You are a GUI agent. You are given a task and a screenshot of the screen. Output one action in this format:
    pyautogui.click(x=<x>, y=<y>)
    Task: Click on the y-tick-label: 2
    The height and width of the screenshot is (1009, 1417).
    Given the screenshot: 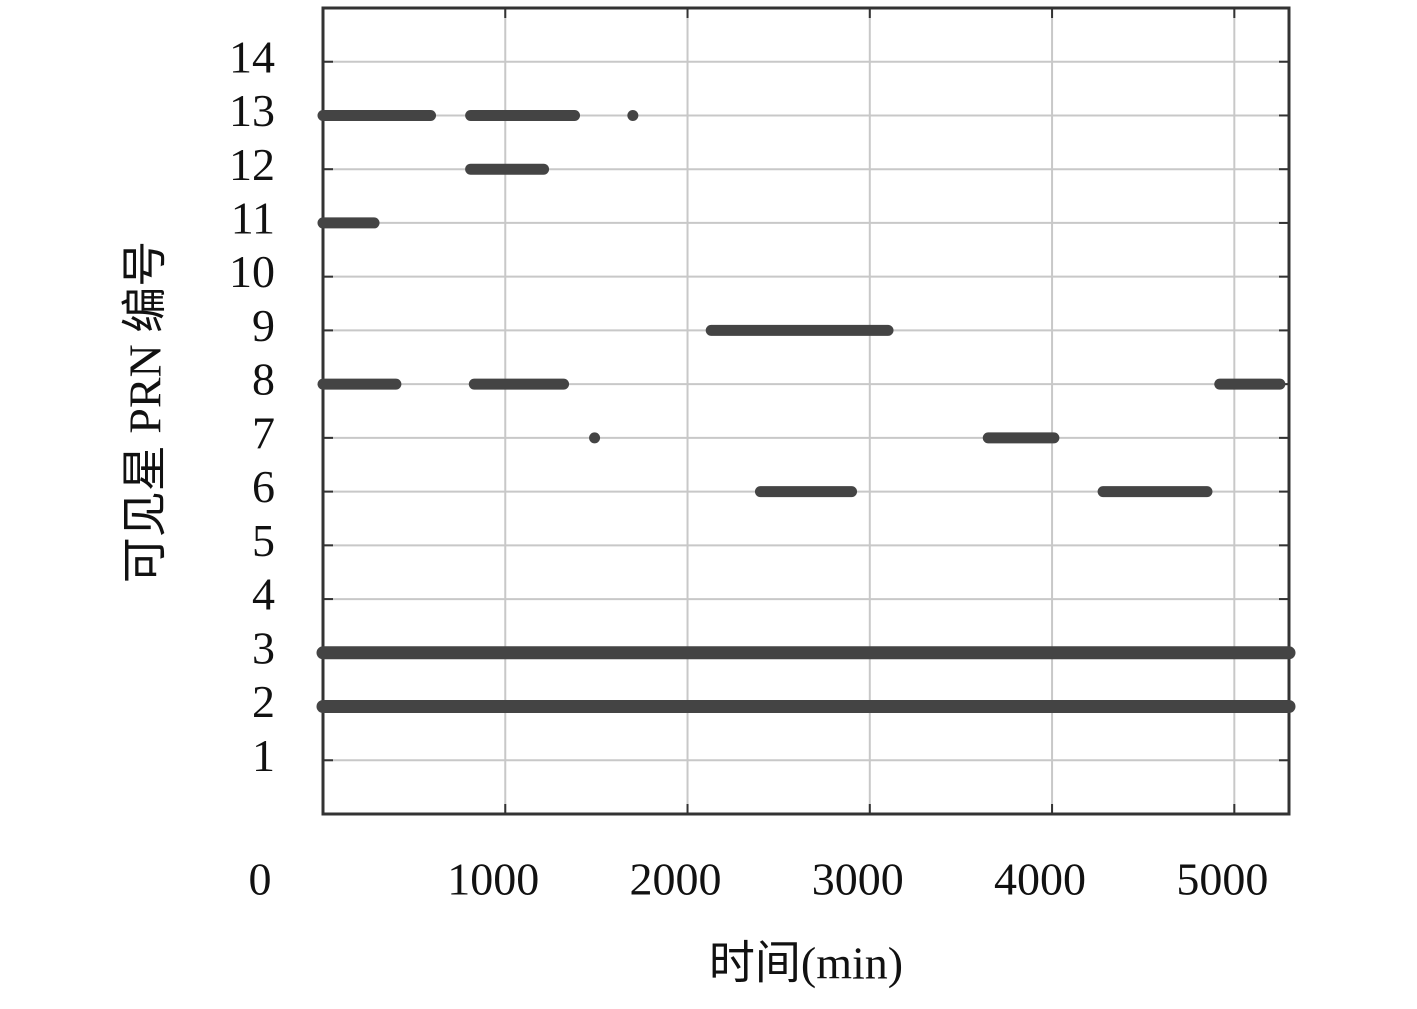 What is the action you would take?
    pyautogui.click(x=263, y=701)
    